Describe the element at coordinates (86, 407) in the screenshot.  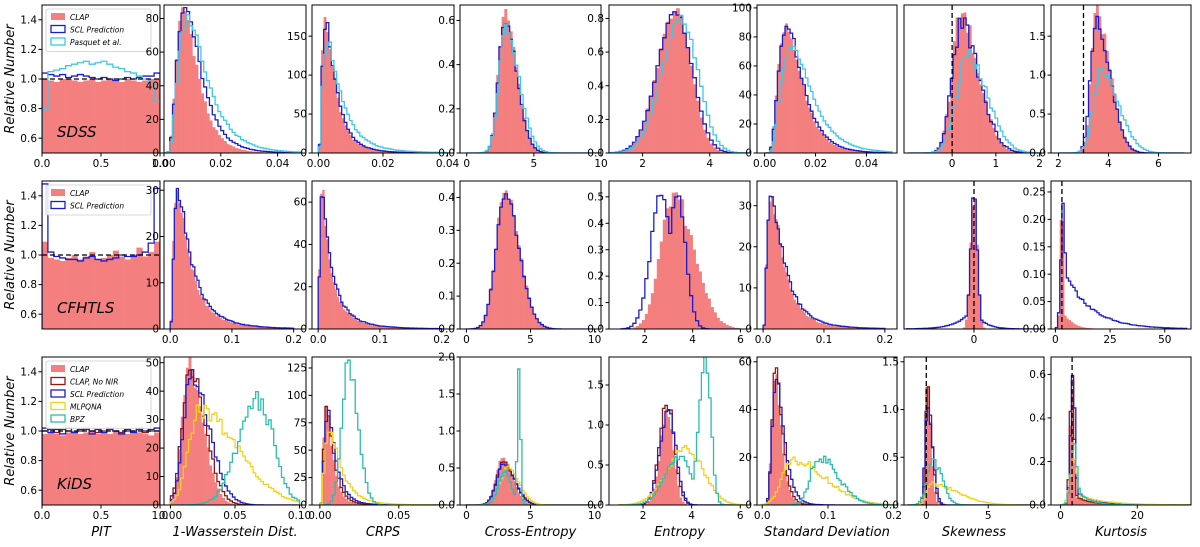
I see `legend-label: MLPQNA` at that location.